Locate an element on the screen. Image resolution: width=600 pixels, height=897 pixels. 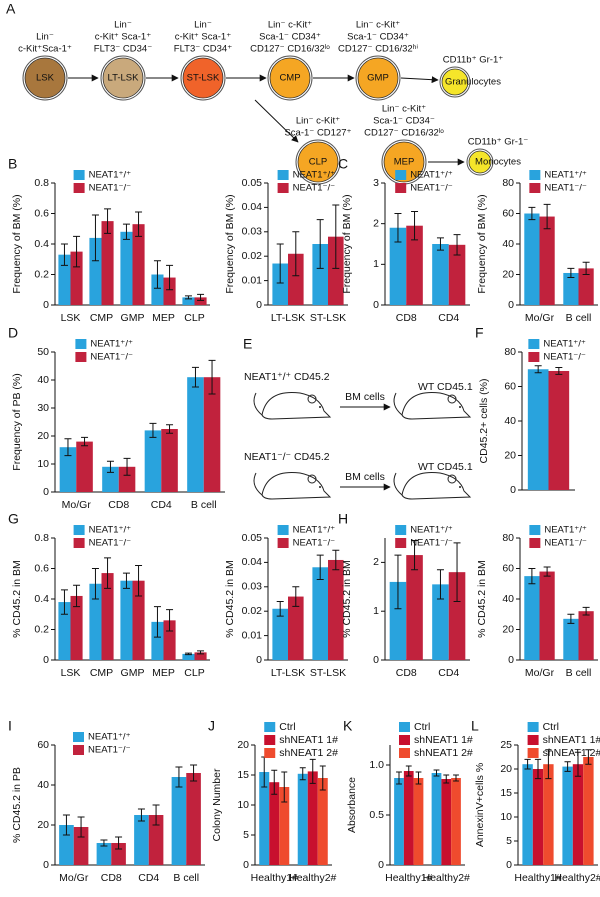
y-tick-label: 0.6 is located at coordinates (41, 213).